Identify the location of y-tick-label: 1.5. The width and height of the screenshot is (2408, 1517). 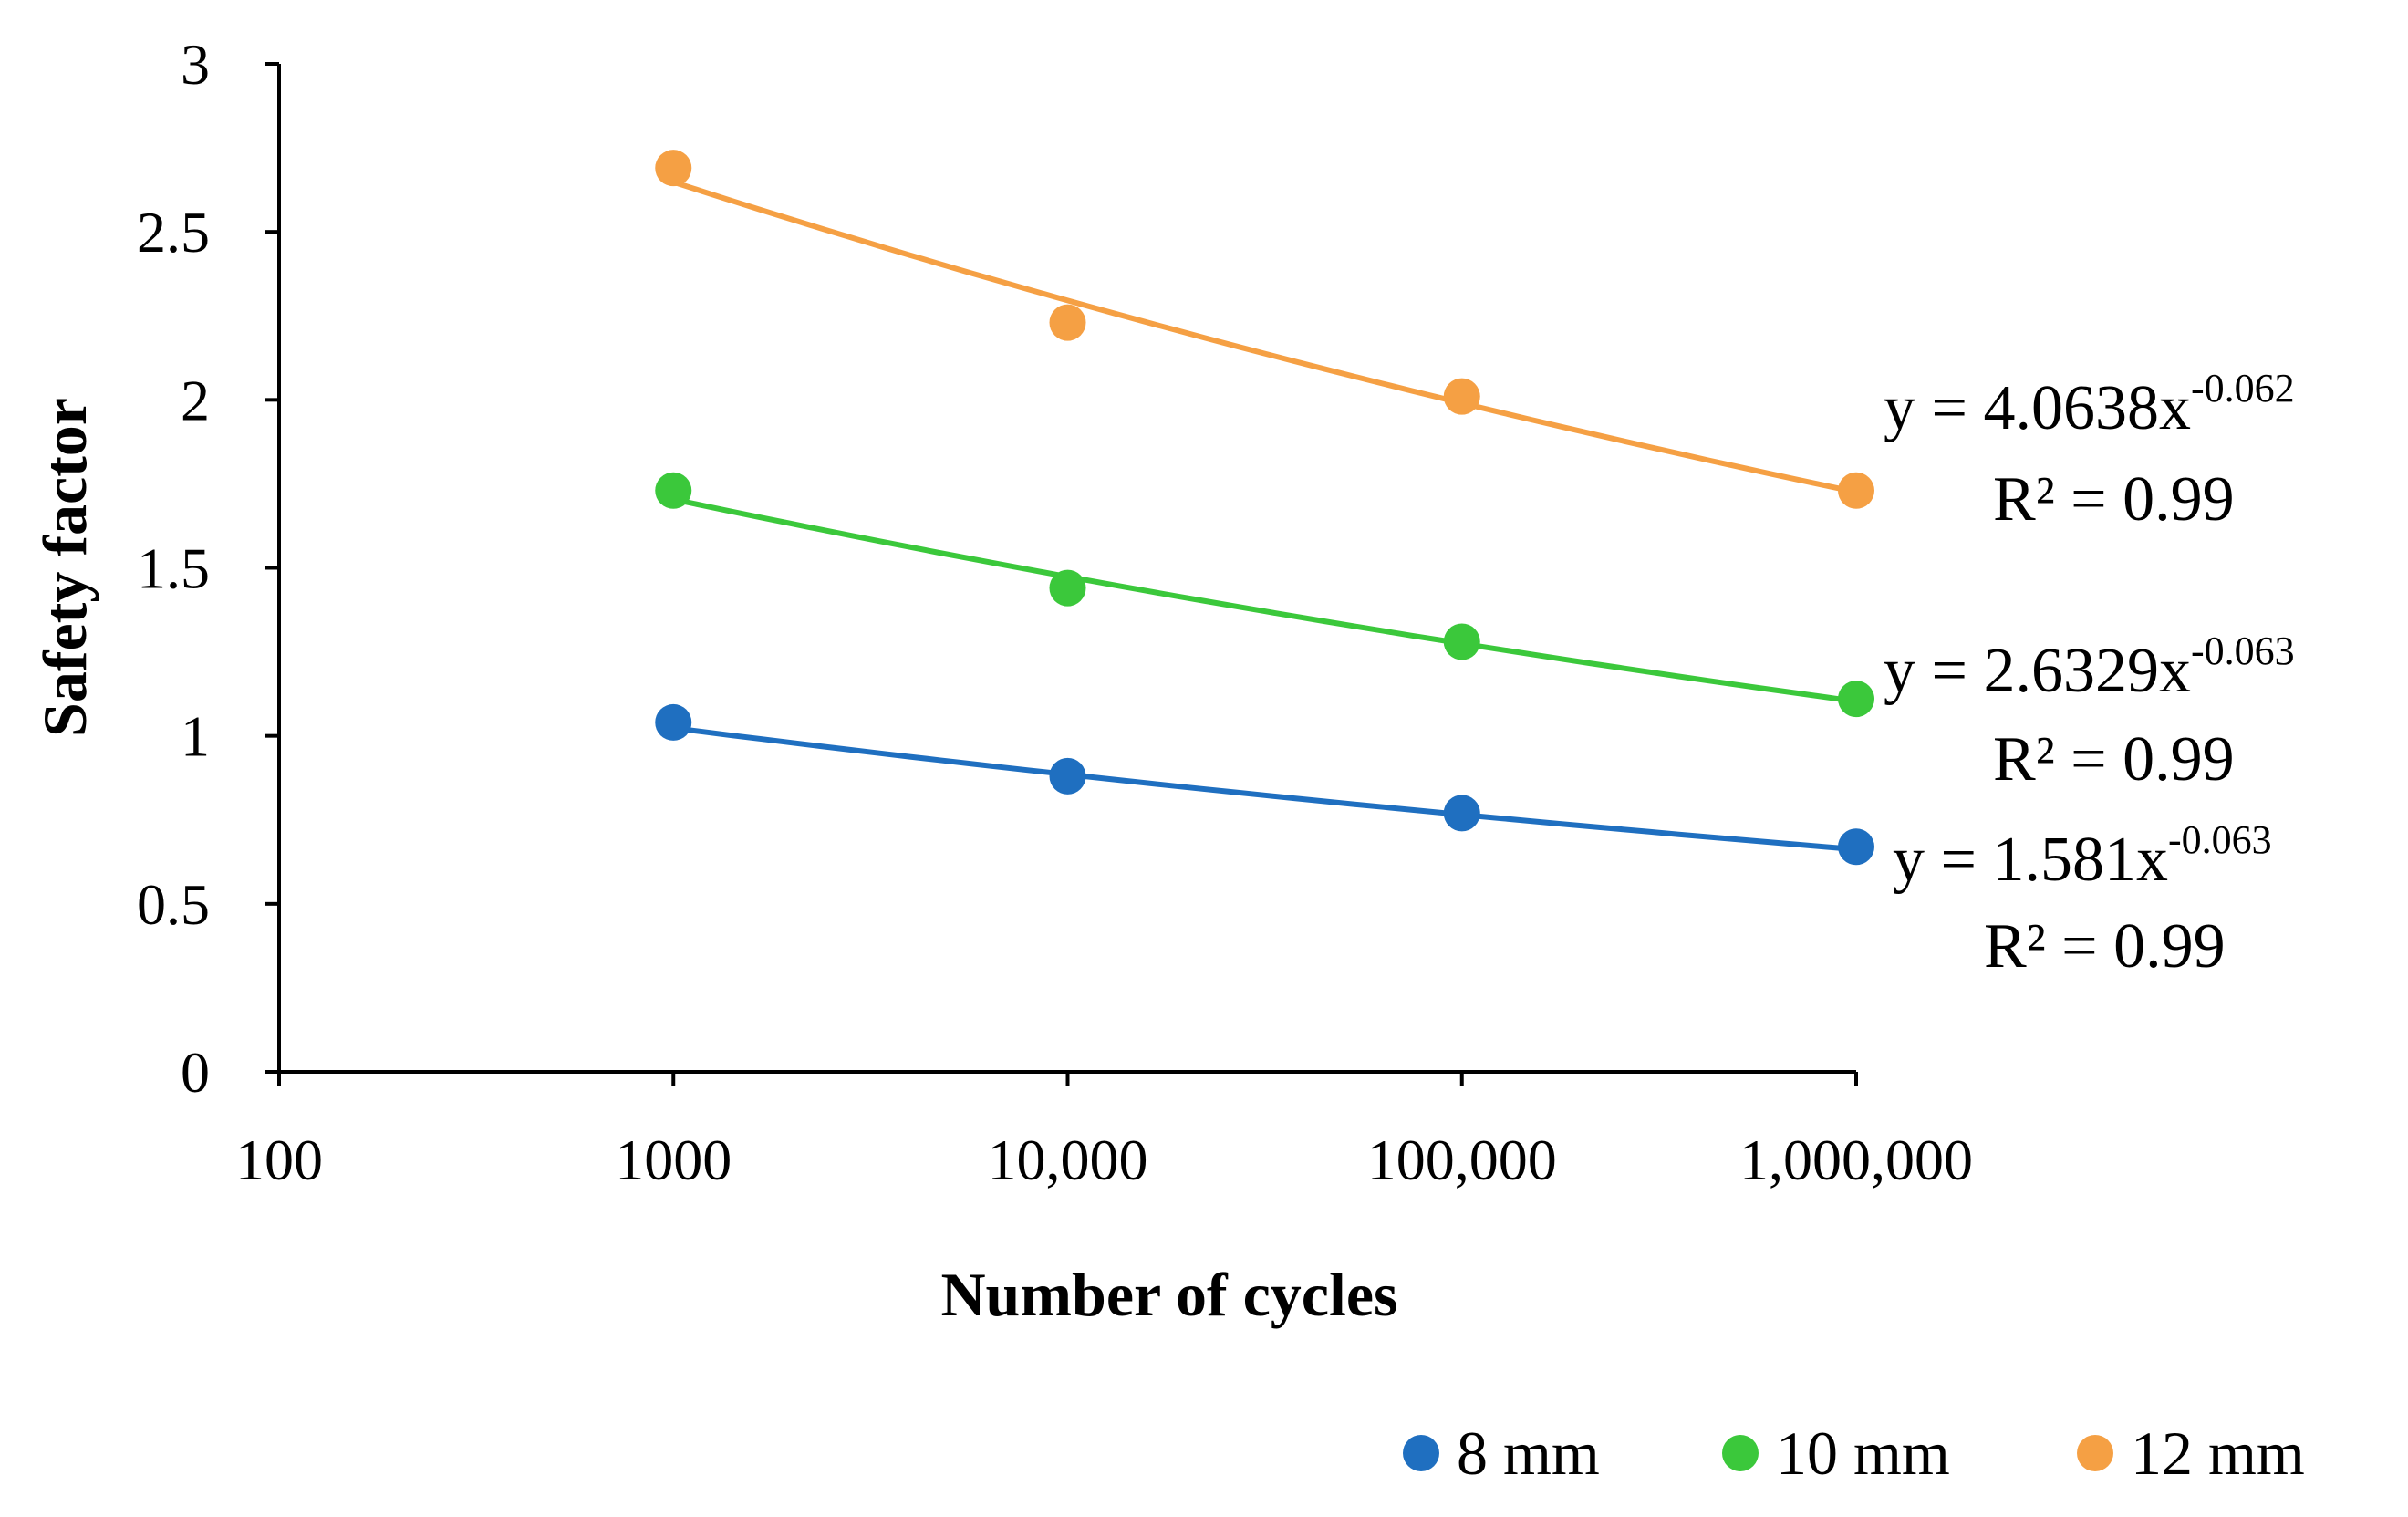
(173, 568).